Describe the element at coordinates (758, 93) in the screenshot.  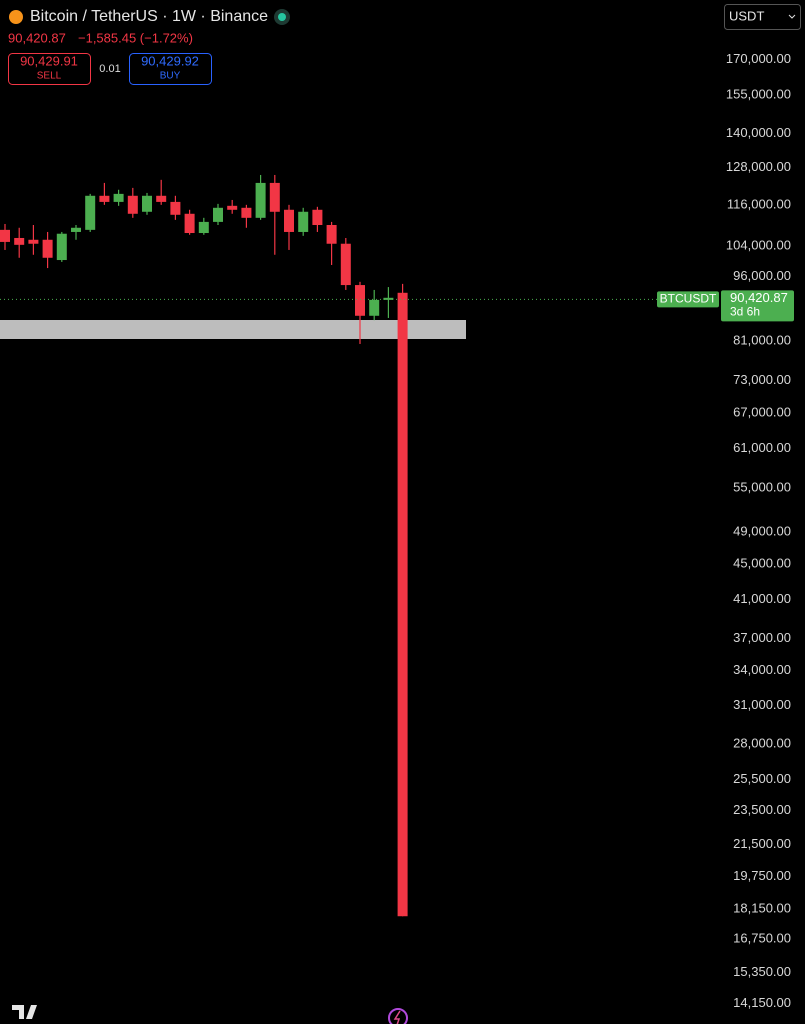
I see `y-tick-label: 155,000.00` at that location.